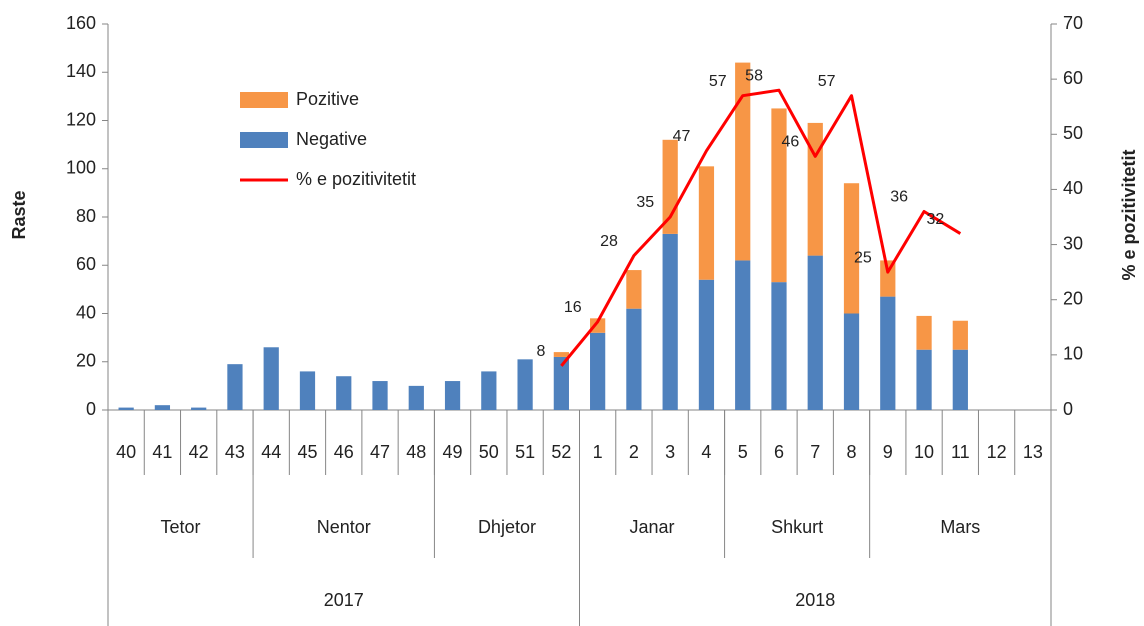  What do you see at coordinates (19, 214) in the screenshot?
I see `y-axis-title: Raste` at bounding box center [19, 214].